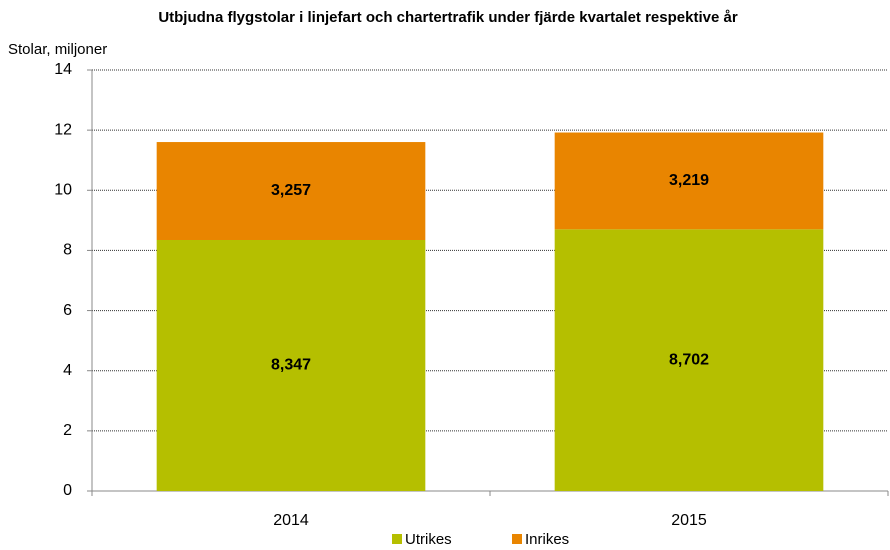 This screenshot has height=550, width=890. I want to click on data-label: 8,347, so click(291, 365).